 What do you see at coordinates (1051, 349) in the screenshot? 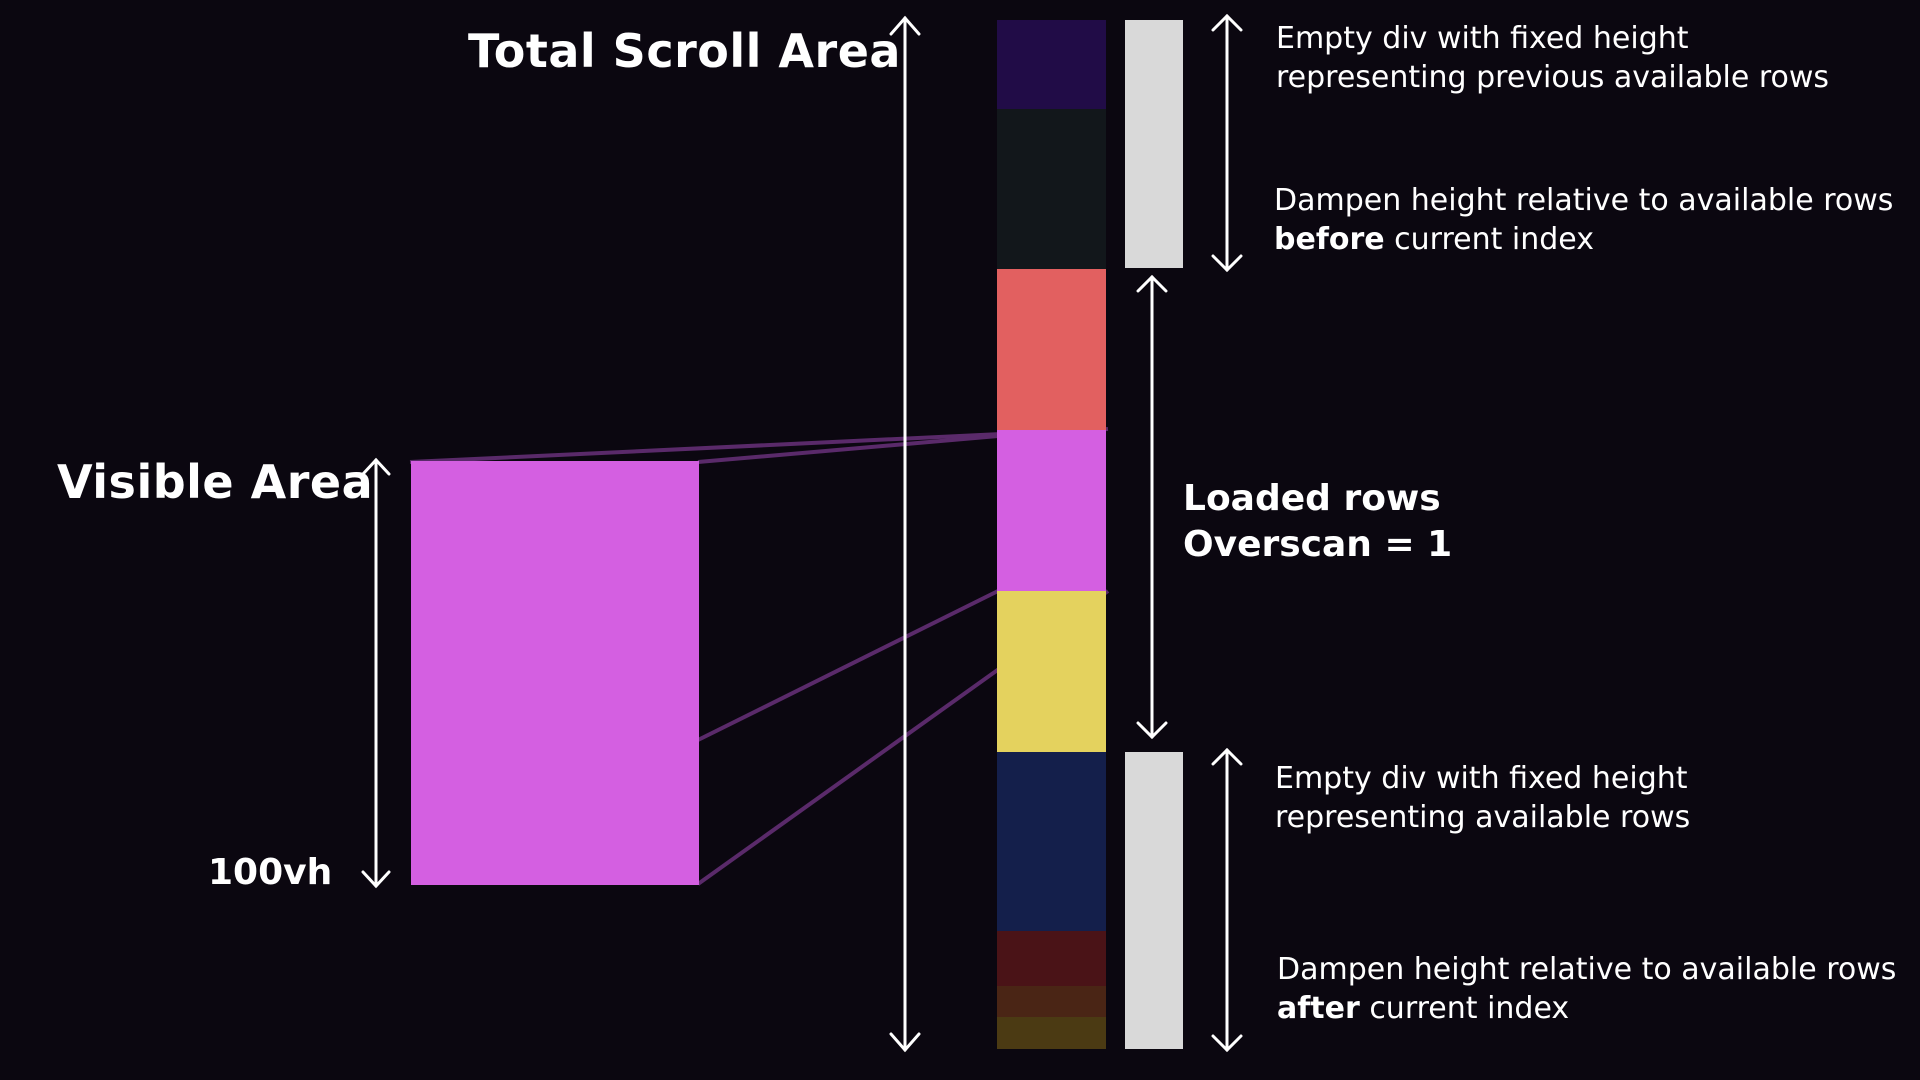
I see `row-loaded-above` at bounding box center [1051, 349].